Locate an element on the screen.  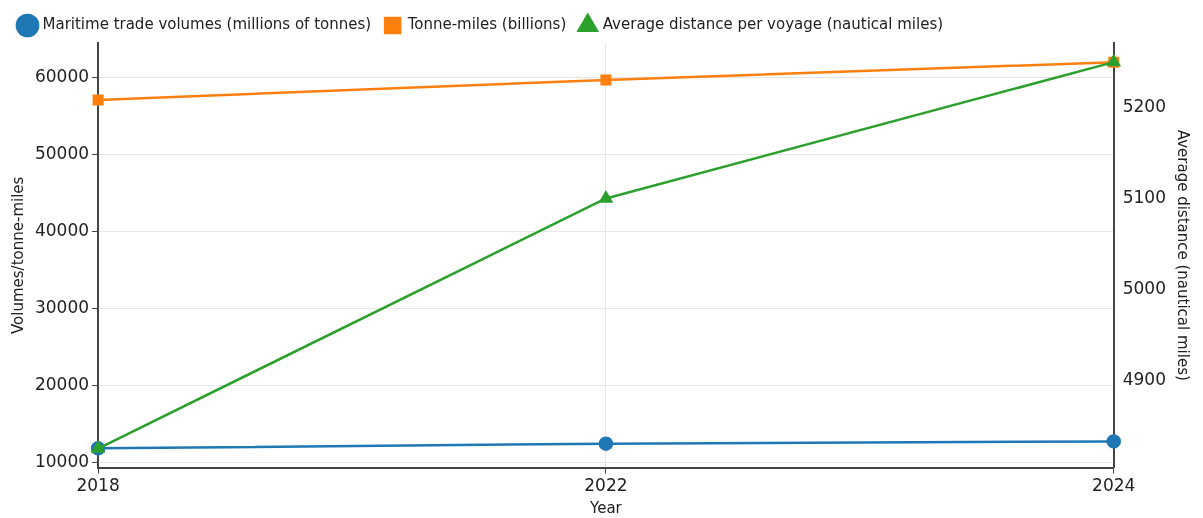
y-axis-title: Volumes/tonne-miles is located at coordinates (17, 255).